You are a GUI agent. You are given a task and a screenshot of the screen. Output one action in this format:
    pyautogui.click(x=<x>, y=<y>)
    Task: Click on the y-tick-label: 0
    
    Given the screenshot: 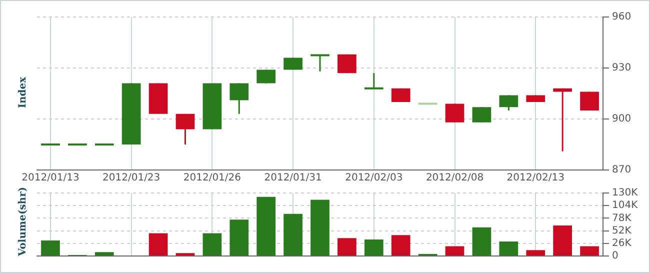 What is the action you would take?
    pyautogui.click(x=615, y=256)
    